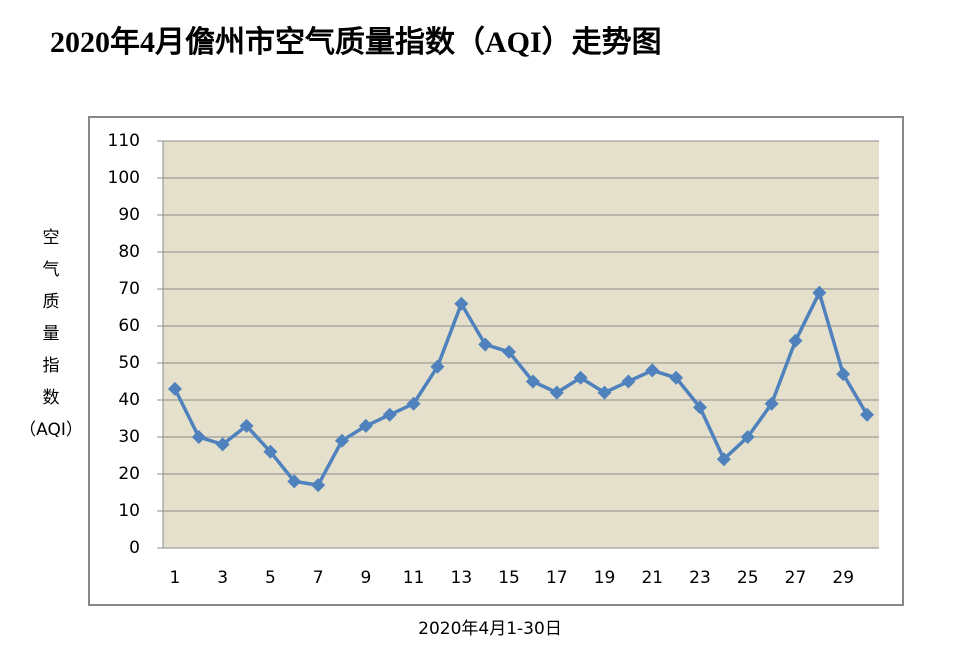 Image resolution: width=978 pixels, height=660 pixels. I want to click on x-tick-label: 13, so click(462, 578).